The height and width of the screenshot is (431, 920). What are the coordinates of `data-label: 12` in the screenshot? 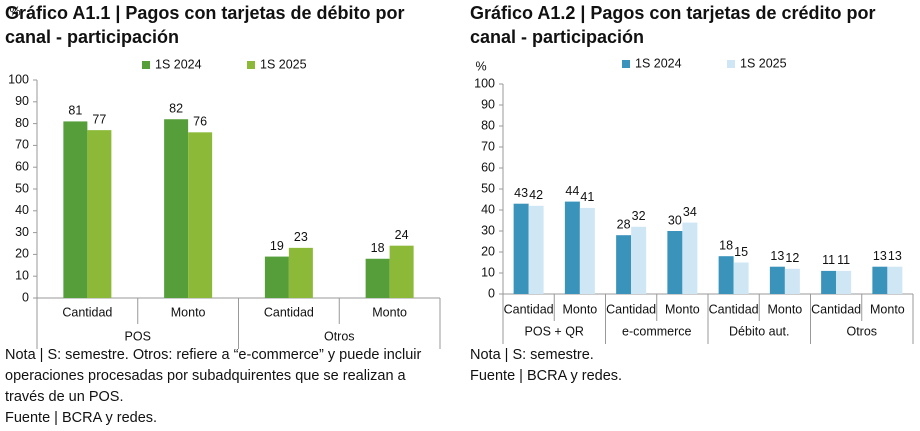 It's located at (792, 258).